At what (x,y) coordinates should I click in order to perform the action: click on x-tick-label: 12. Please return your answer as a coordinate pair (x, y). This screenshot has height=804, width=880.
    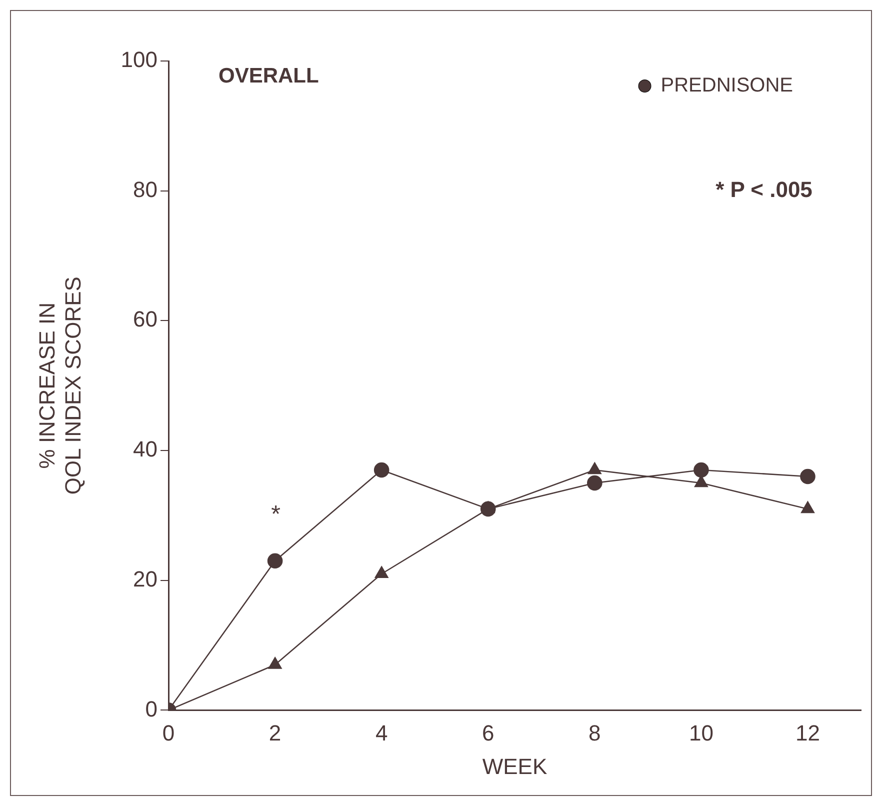
    Looking at the image, I should click on (807, 733).